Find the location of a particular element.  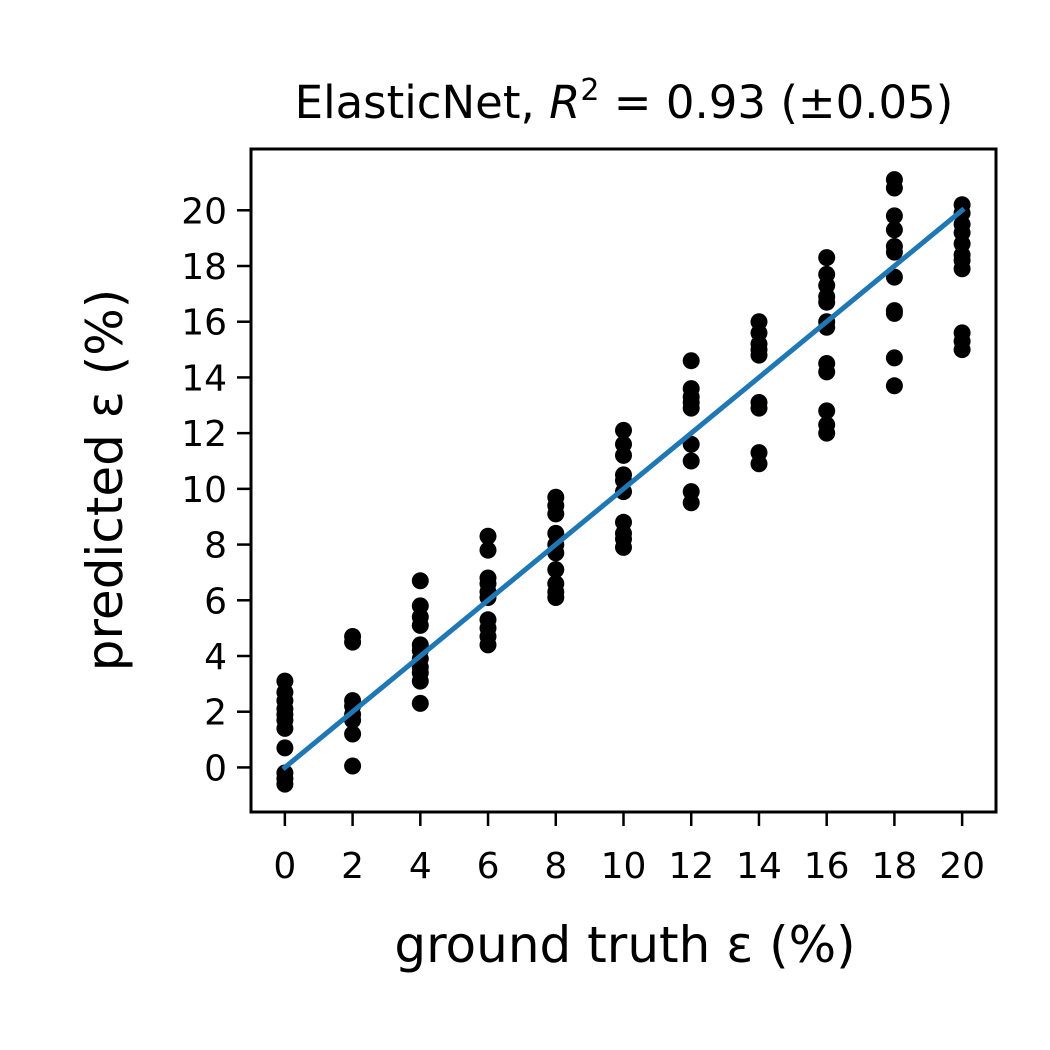

y-tick-label-7: 14 is located at coordinates (204, 378).